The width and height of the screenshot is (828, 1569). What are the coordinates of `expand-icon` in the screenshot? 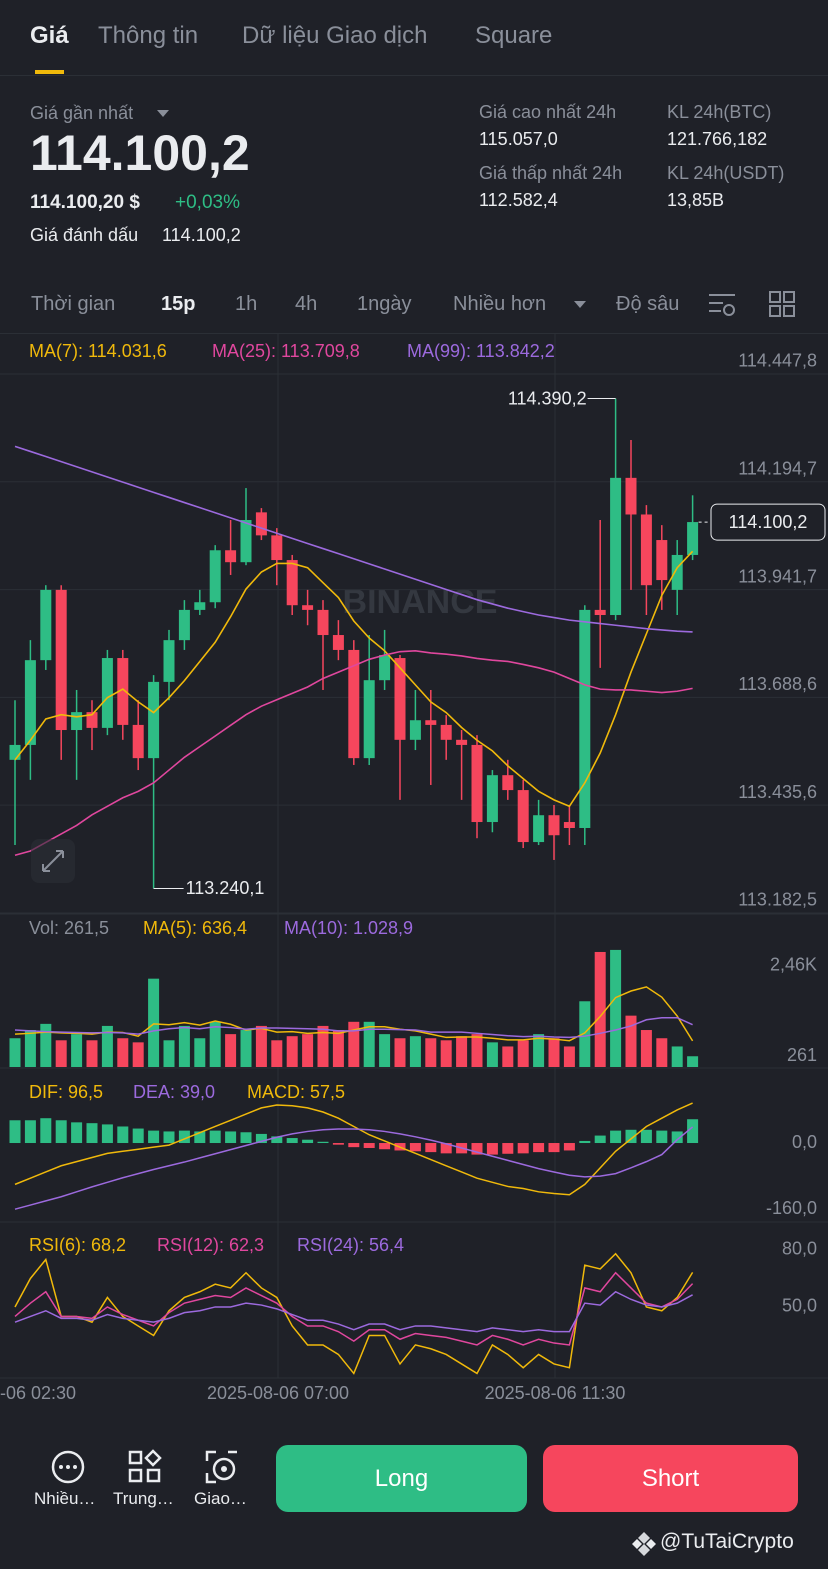 It's located at (53, 861).